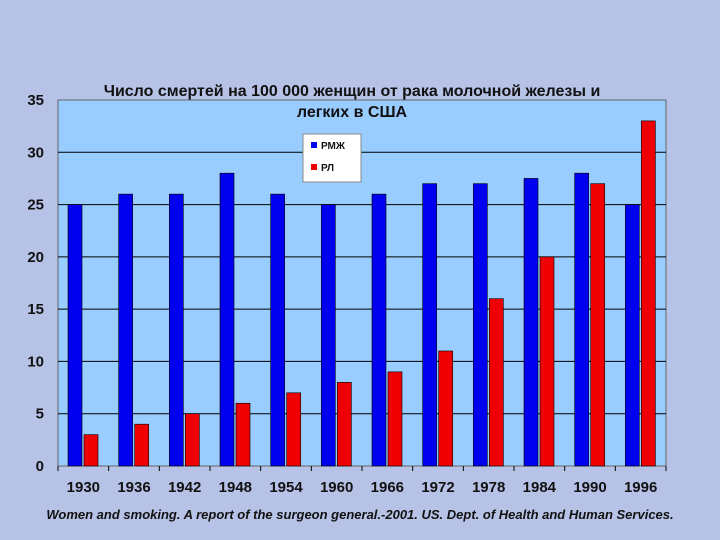  Describe the element at coordinates (480, 325) in the screenshot. I see `bar-rmzh-1978` at that location.